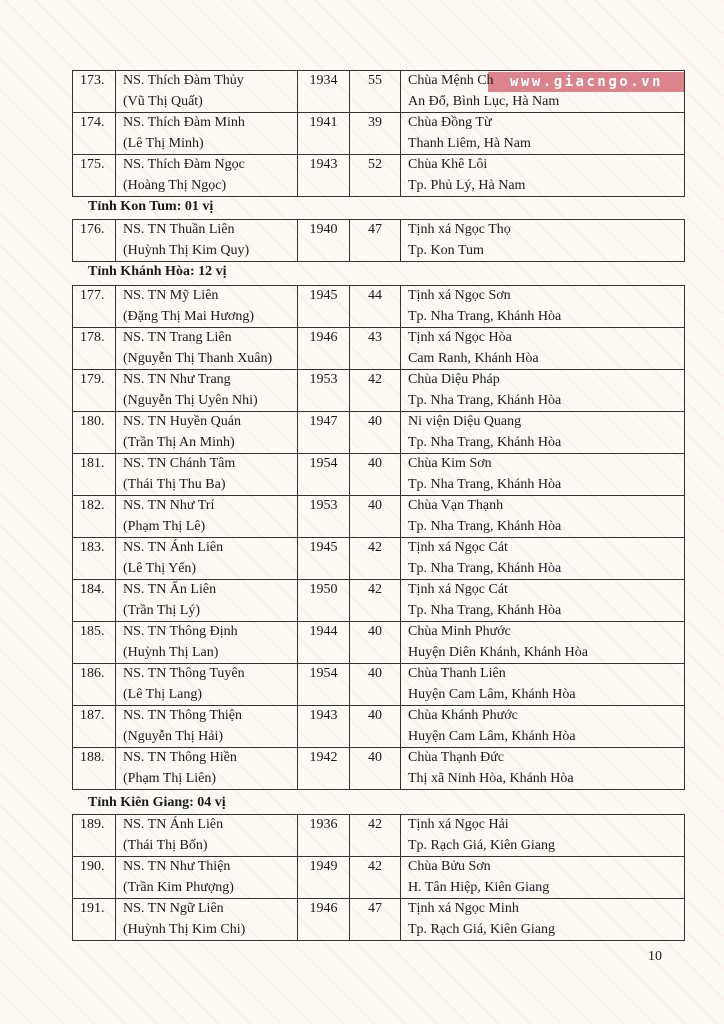 Image resolution: width=724 pixels, height=1024 pixels. I want to click on year-cell: 1949, so click(323, 877).